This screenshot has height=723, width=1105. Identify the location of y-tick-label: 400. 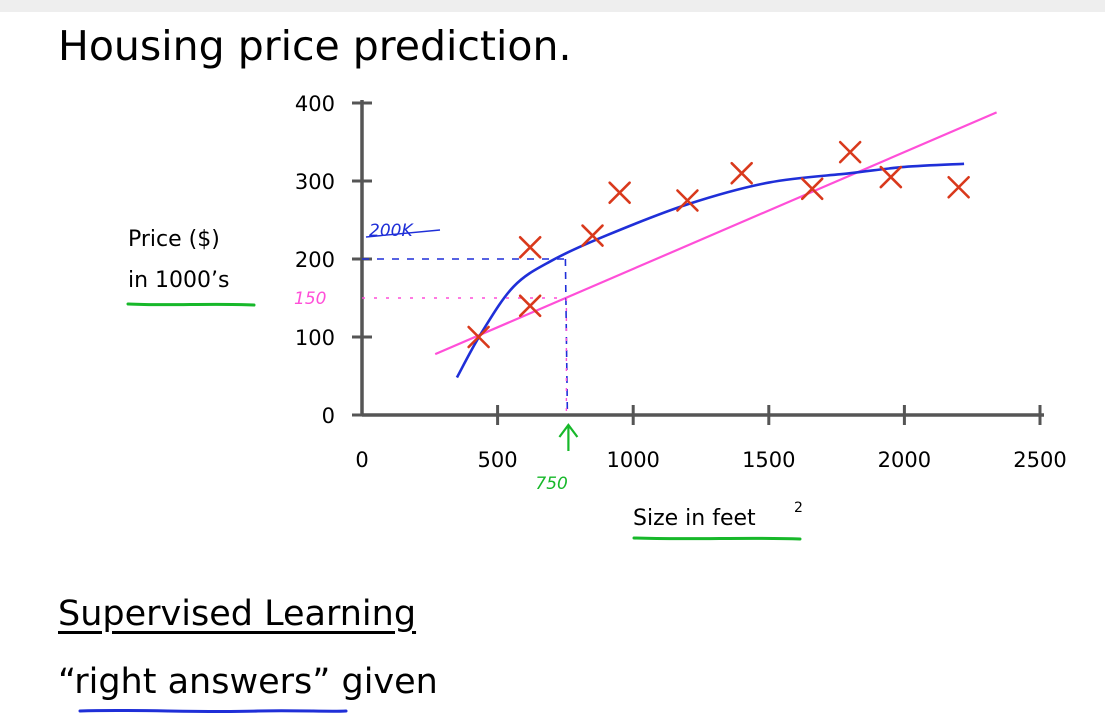
(315, 104).